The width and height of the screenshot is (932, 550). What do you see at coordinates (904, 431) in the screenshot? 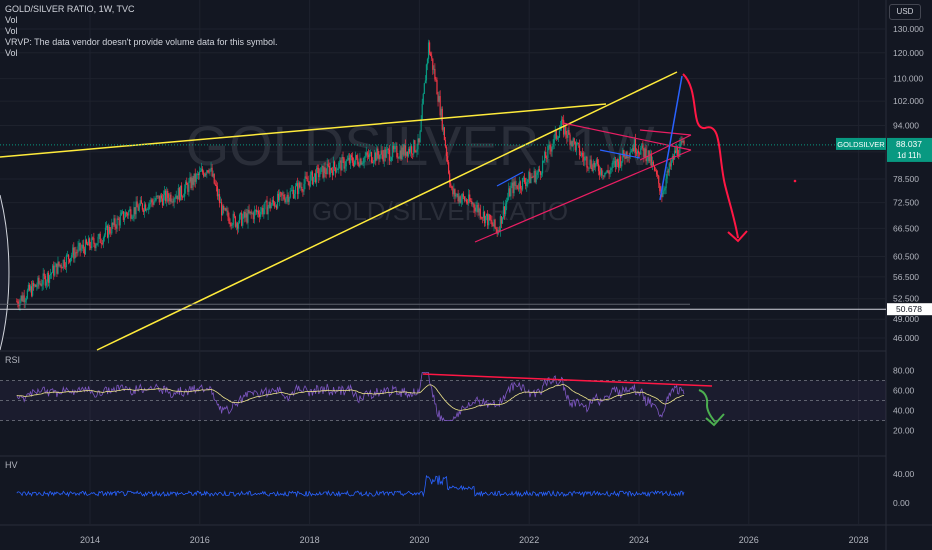
I see `rsi-tick-label: 20.00` at bounding box center [904, 431].